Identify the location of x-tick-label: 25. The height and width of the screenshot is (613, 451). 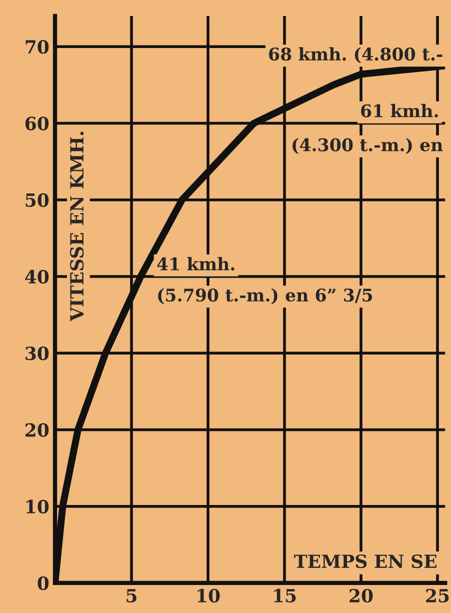
(437, 595).